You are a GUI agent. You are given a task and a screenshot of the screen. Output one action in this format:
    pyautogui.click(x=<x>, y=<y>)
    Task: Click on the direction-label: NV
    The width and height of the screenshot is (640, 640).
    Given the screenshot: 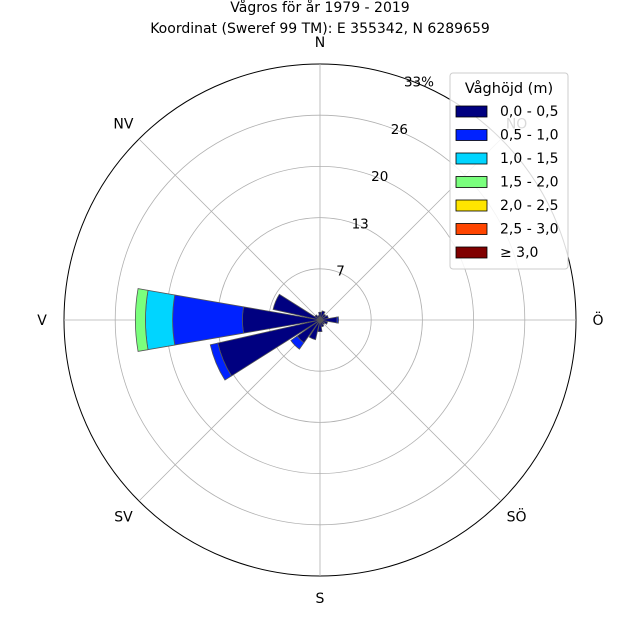 What is the action you would take?
    pyautogui.click(x=123, y=124)
    